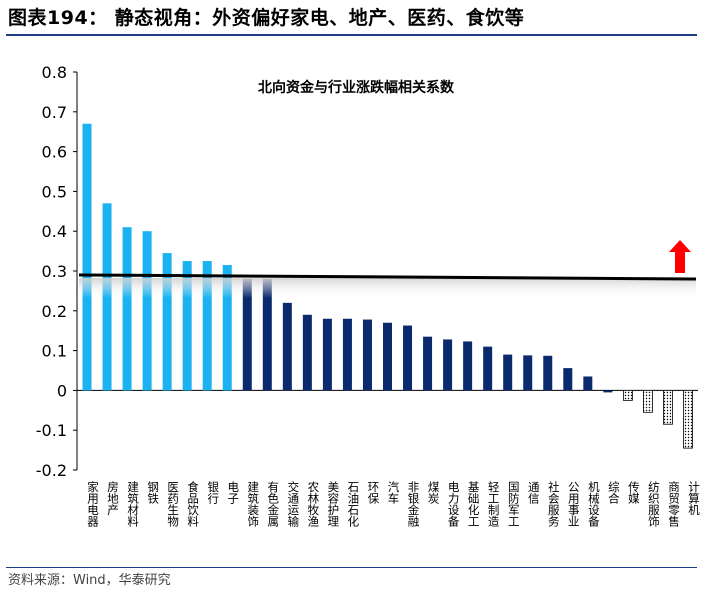 The height and width of the screenshot is (609, 703). I want to click on x-category-label: 钢铁, so click(153, 492).